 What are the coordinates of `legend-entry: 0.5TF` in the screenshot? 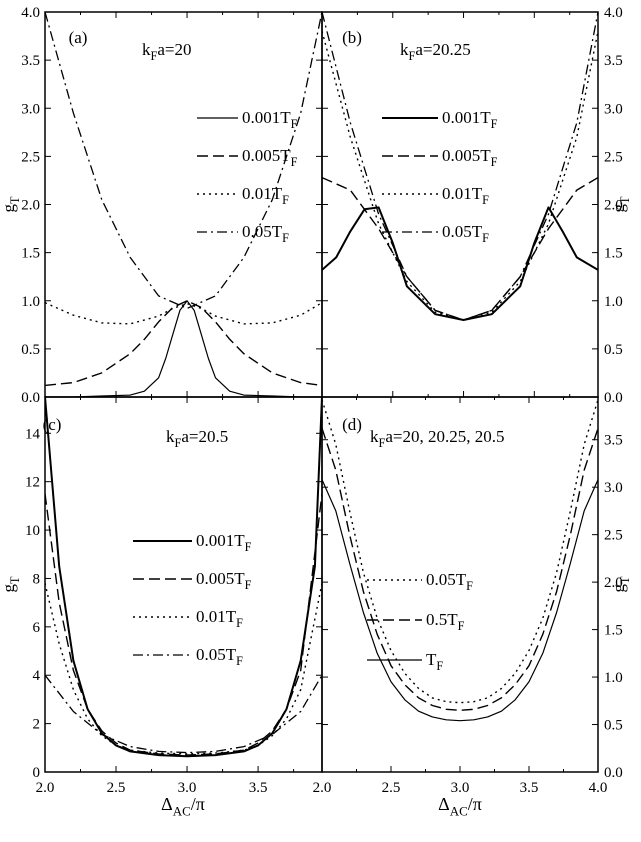 It's located at (445, 621).